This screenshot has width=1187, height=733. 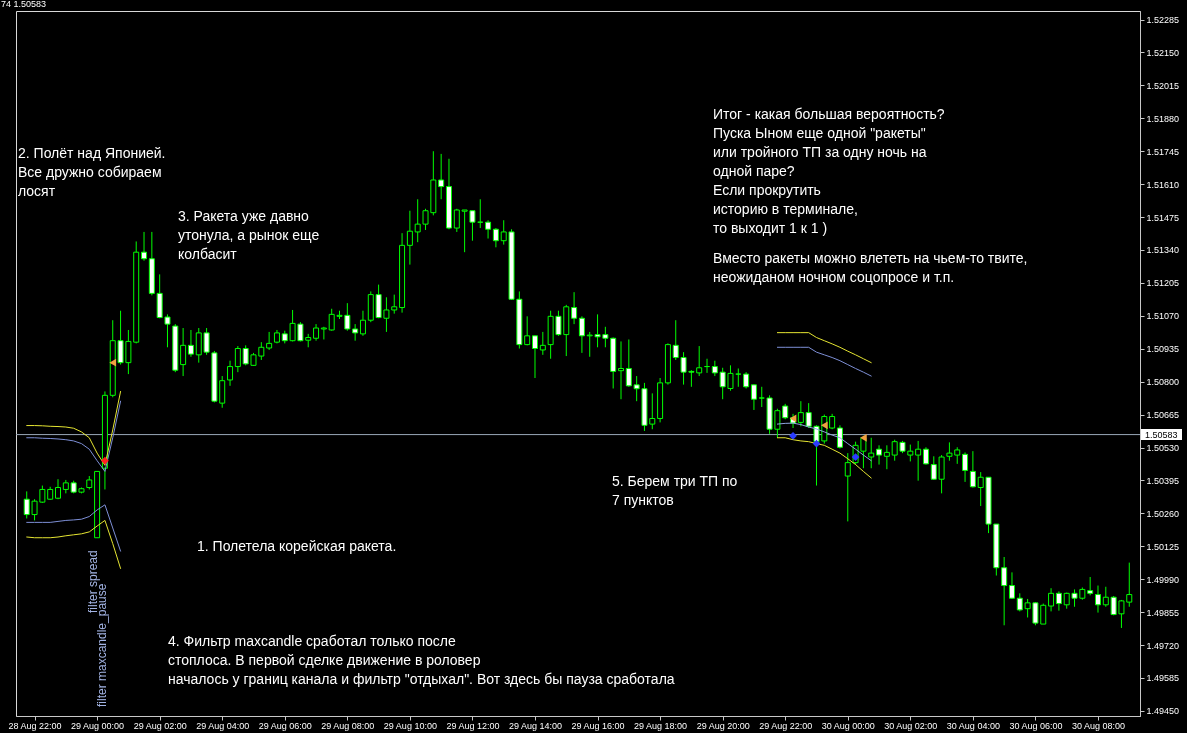 What do you see at coordinates (1163, 546) in the screenshot?
I see `y-tick-label: 1.50125` at bounding box center [1163, 546].